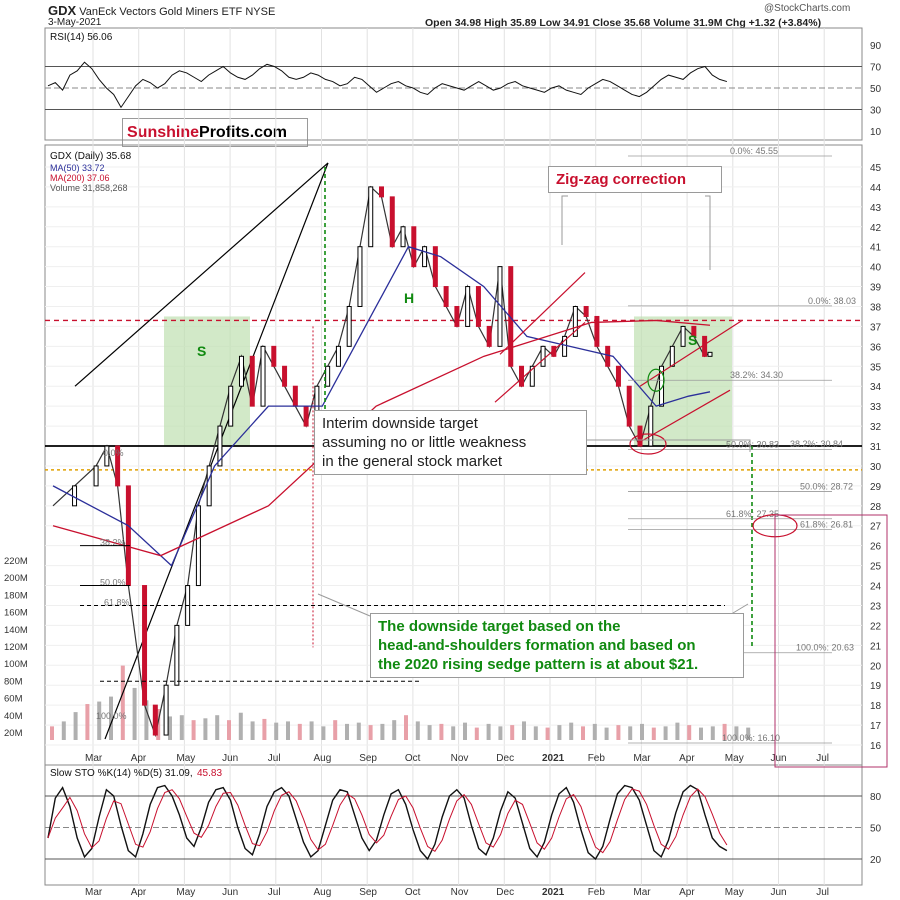 The image size is (900, 900). What do you see at coordinates (876, 860) in the screenshot?
I see `sto-tick: 20` at bounding box center [876, 860].